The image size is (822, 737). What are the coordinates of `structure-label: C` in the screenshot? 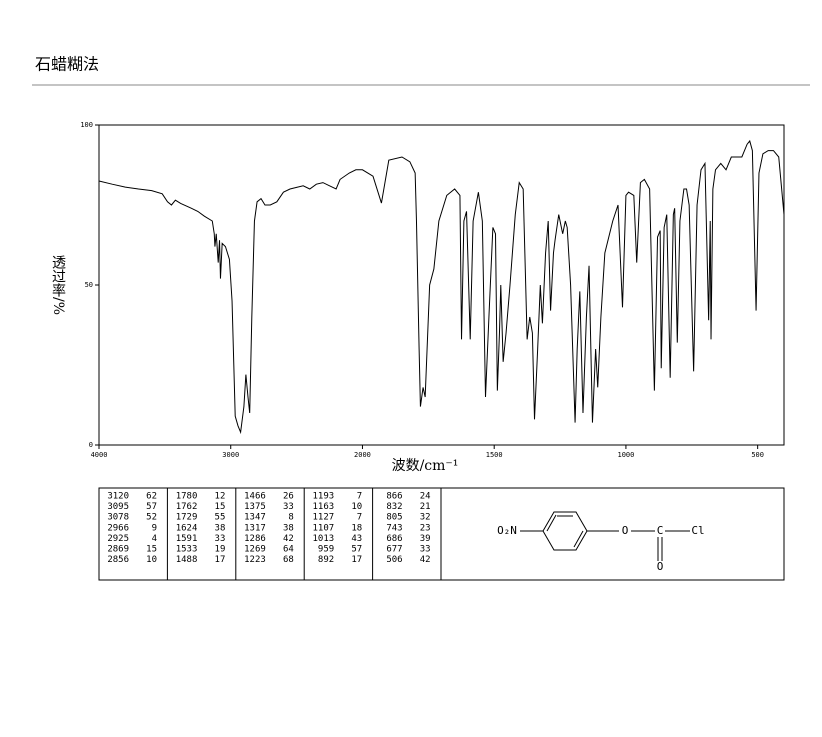 It's located at (660, 530).